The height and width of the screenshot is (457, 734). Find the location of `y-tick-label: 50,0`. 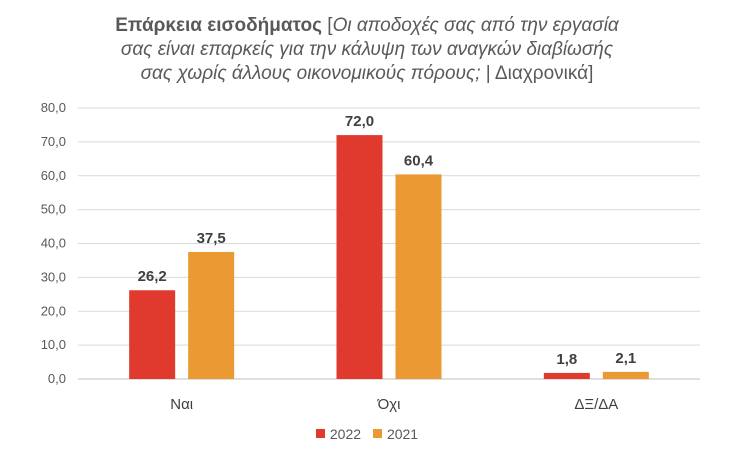

y-tick-label: 50,0 is located at coordinates (53, 209).